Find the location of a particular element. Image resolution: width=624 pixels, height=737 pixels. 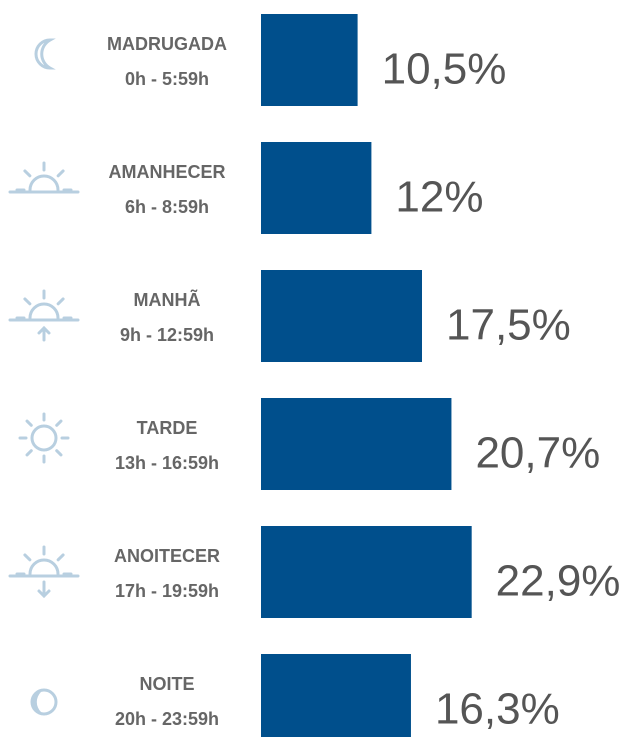

value-label: 10,5% is located at coordinates (444, 69).